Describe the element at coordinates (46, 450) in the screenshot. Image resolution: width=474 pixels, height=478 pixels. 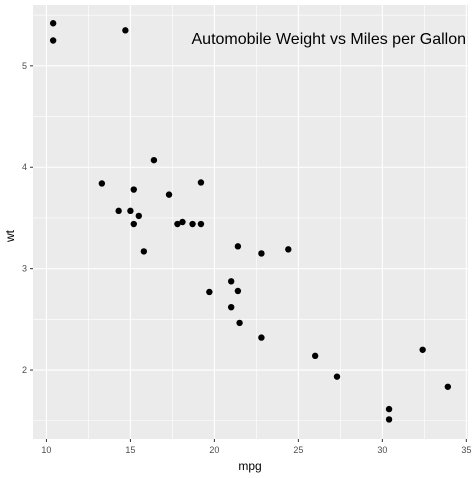
I see `x-tick-label: 10` at that location.